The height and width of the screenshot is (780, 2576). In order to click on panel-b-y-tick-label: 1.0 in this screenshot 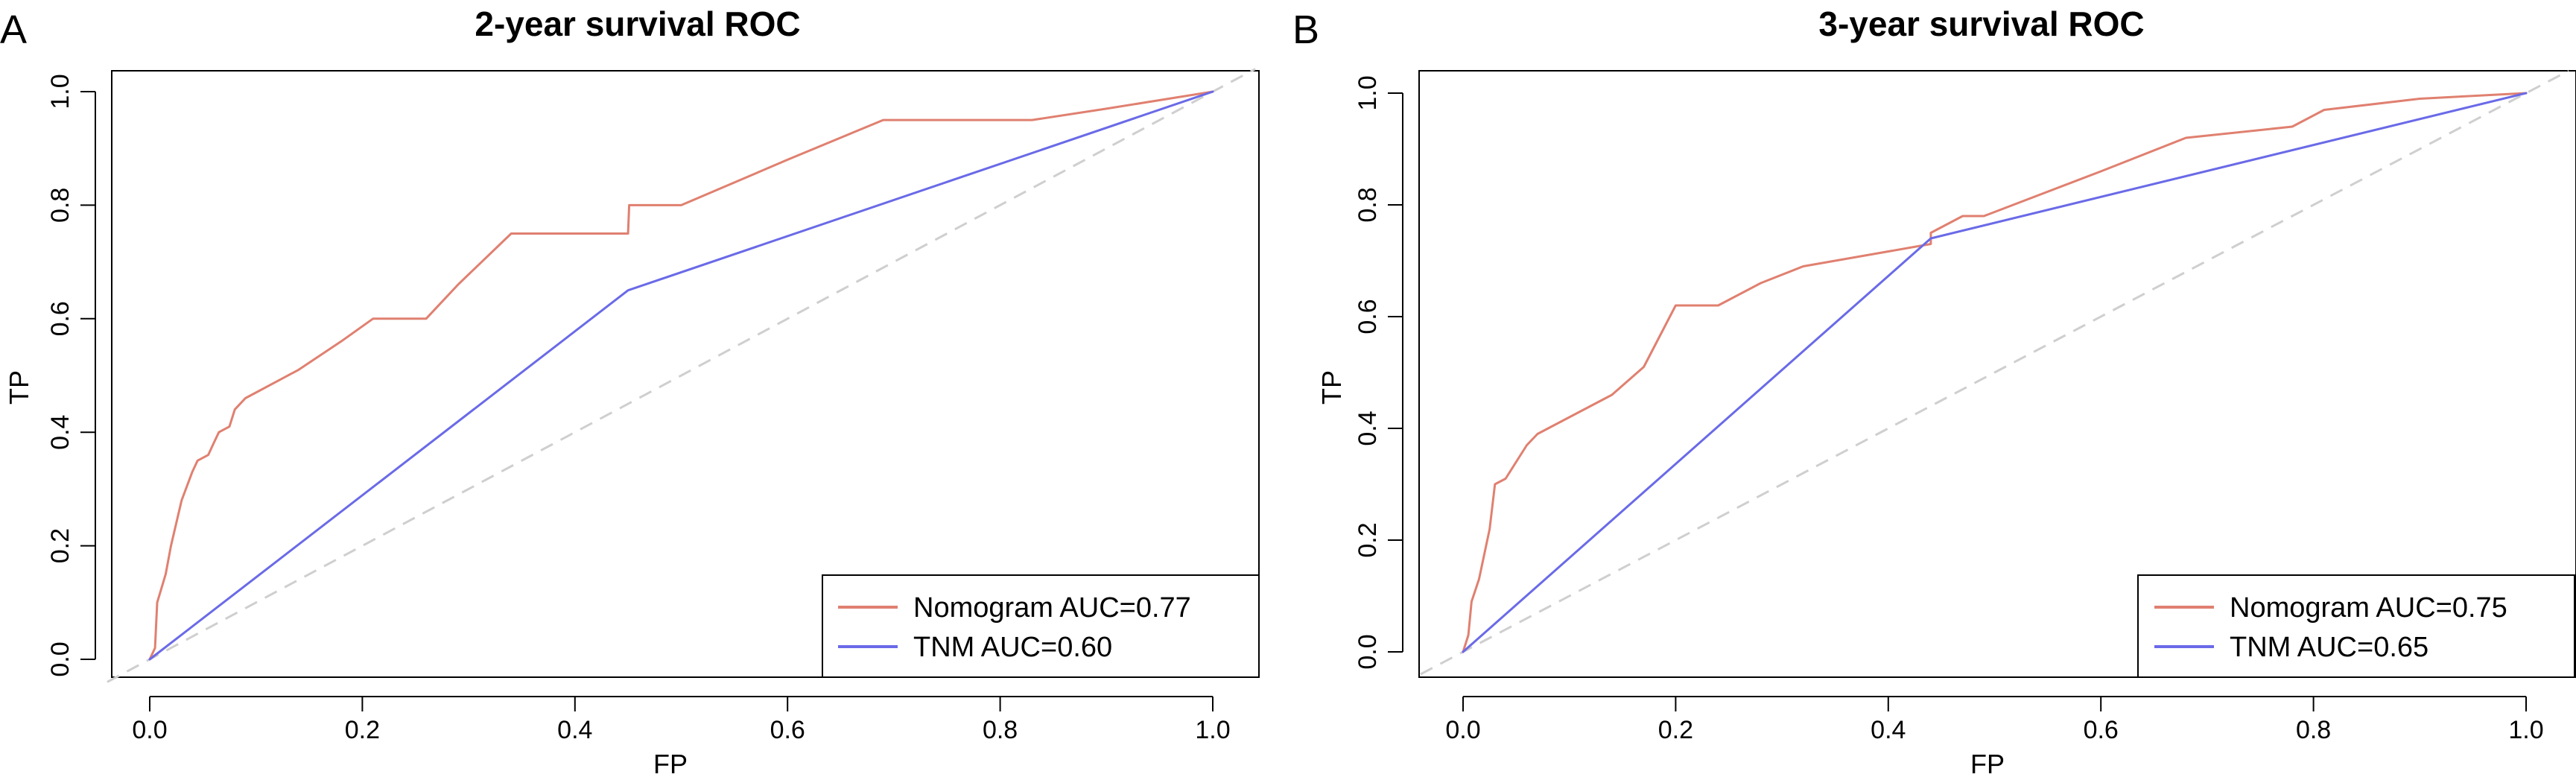, I will do `click(1368, 92)`.